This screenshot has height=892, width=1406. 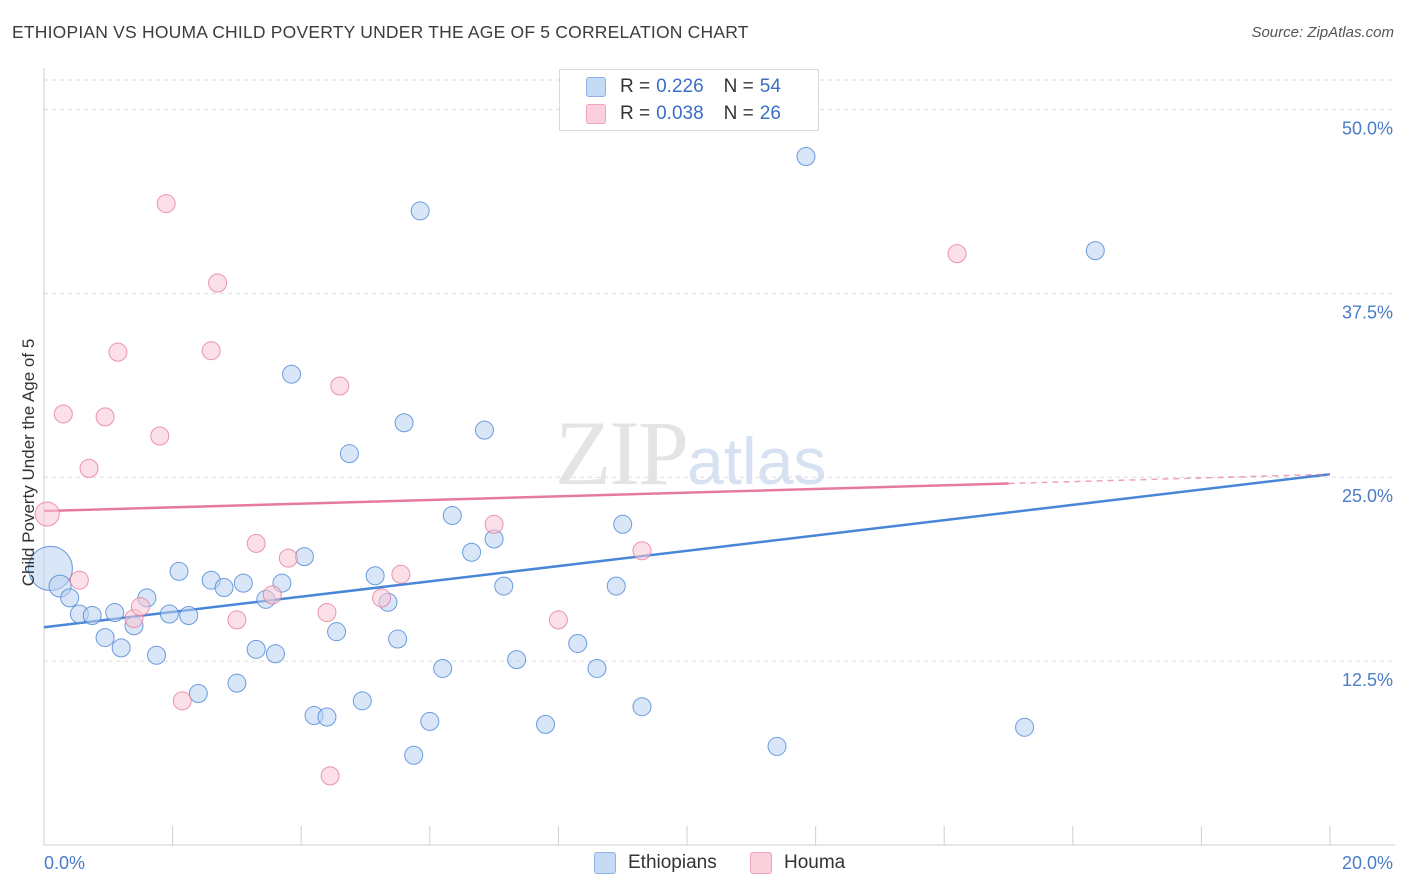 I want to click on correlation-legend: R = 0.226 N = 54 R = 0.038 N = 26, so click(x=689, y=100).